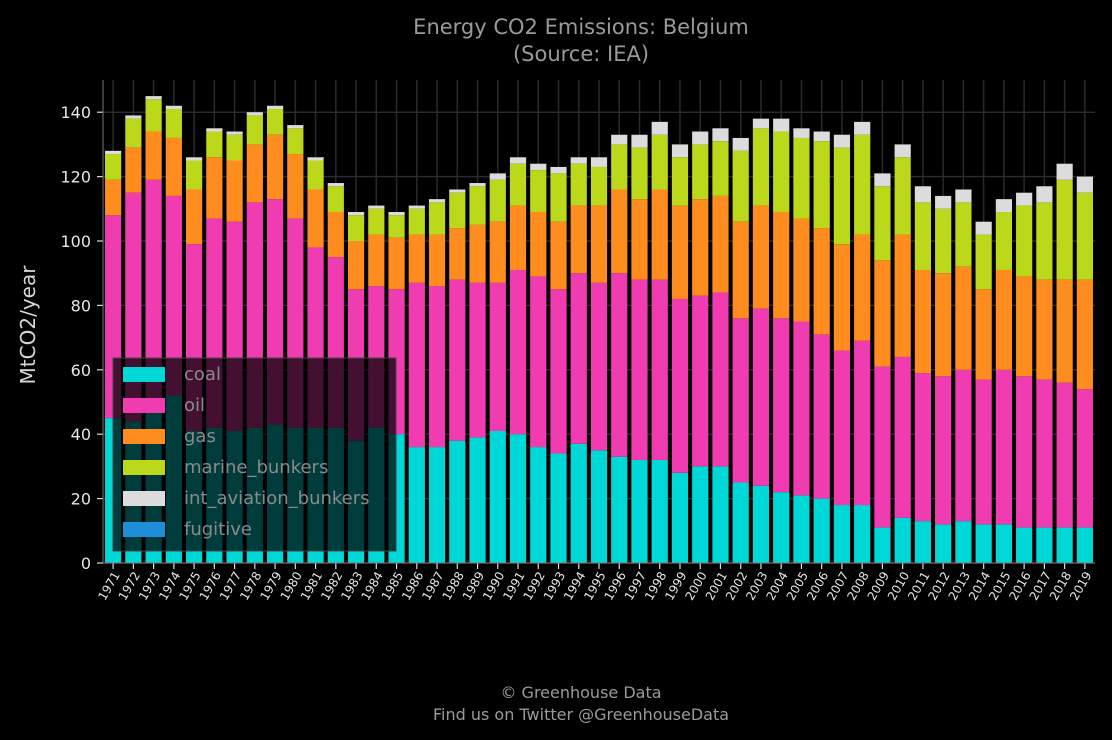 The width and height of the screenshot is (1112, 740). What do you see at coordinates (700, 381) in the screenshot?
I see `bar-oil-2000` at bounding box center [700, 381].